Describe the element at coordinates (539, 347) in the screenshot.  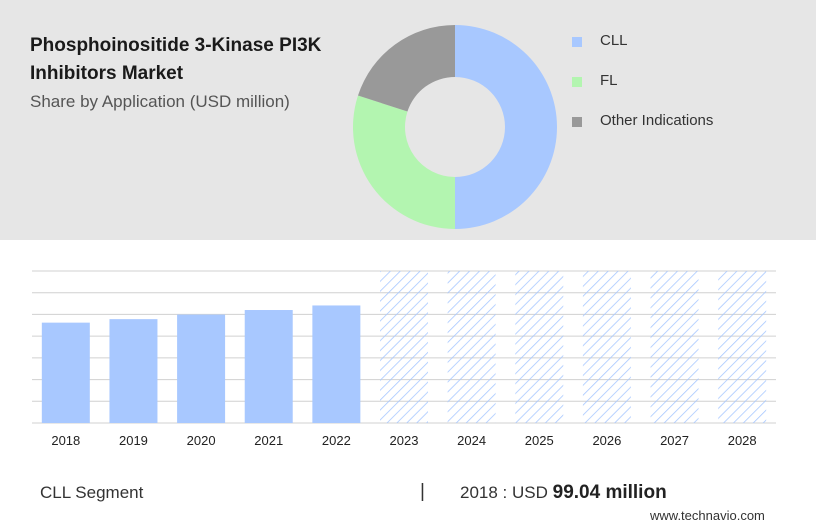
I see `forecast-bar-2025` at that location.